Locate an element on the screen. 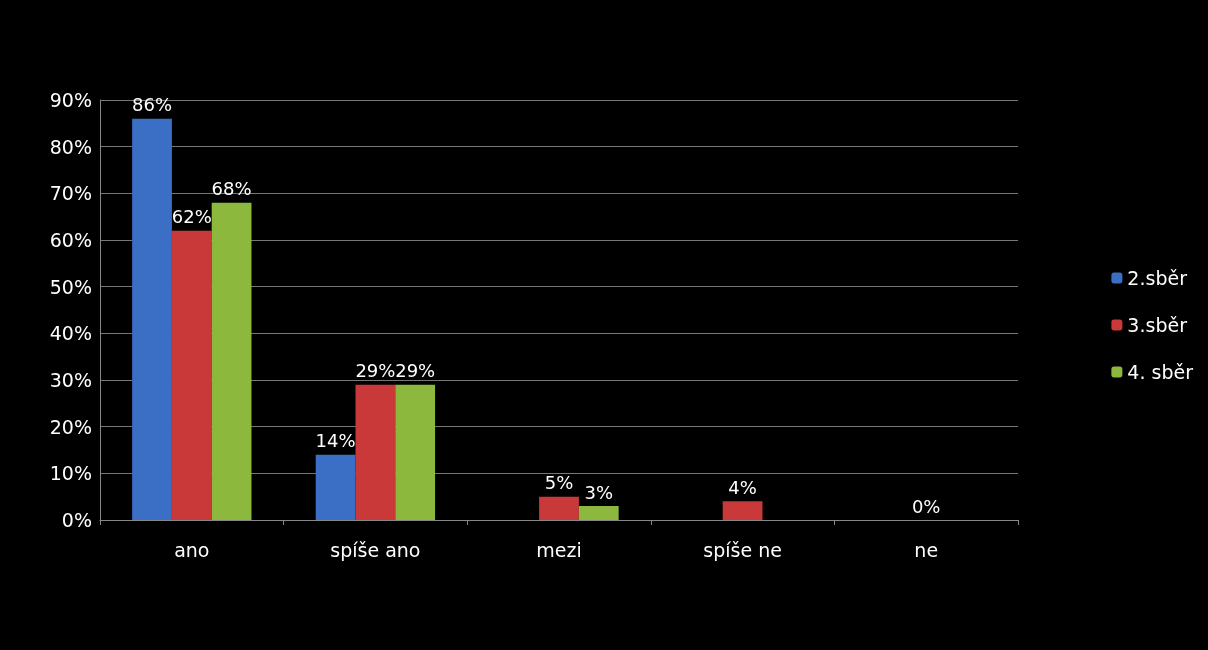  x-tick-label: spíše ano is located at coordinates (375, 549).